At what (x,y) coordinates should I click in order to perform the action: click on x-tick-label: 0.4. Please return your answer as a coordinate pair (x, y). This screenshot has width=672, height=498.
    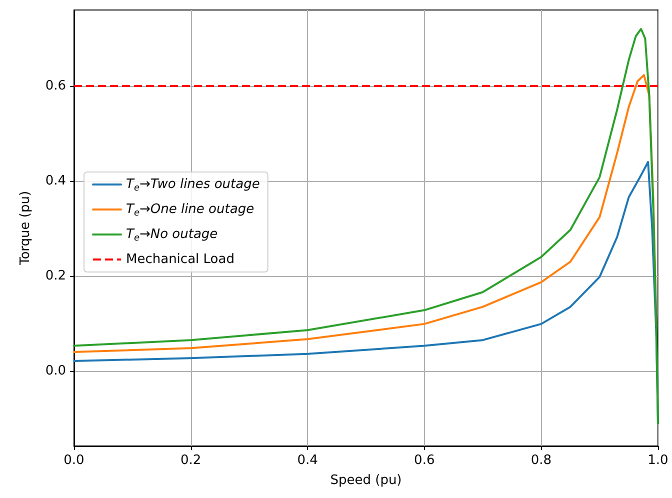
    Looking at the image, I should click on (307, 460).